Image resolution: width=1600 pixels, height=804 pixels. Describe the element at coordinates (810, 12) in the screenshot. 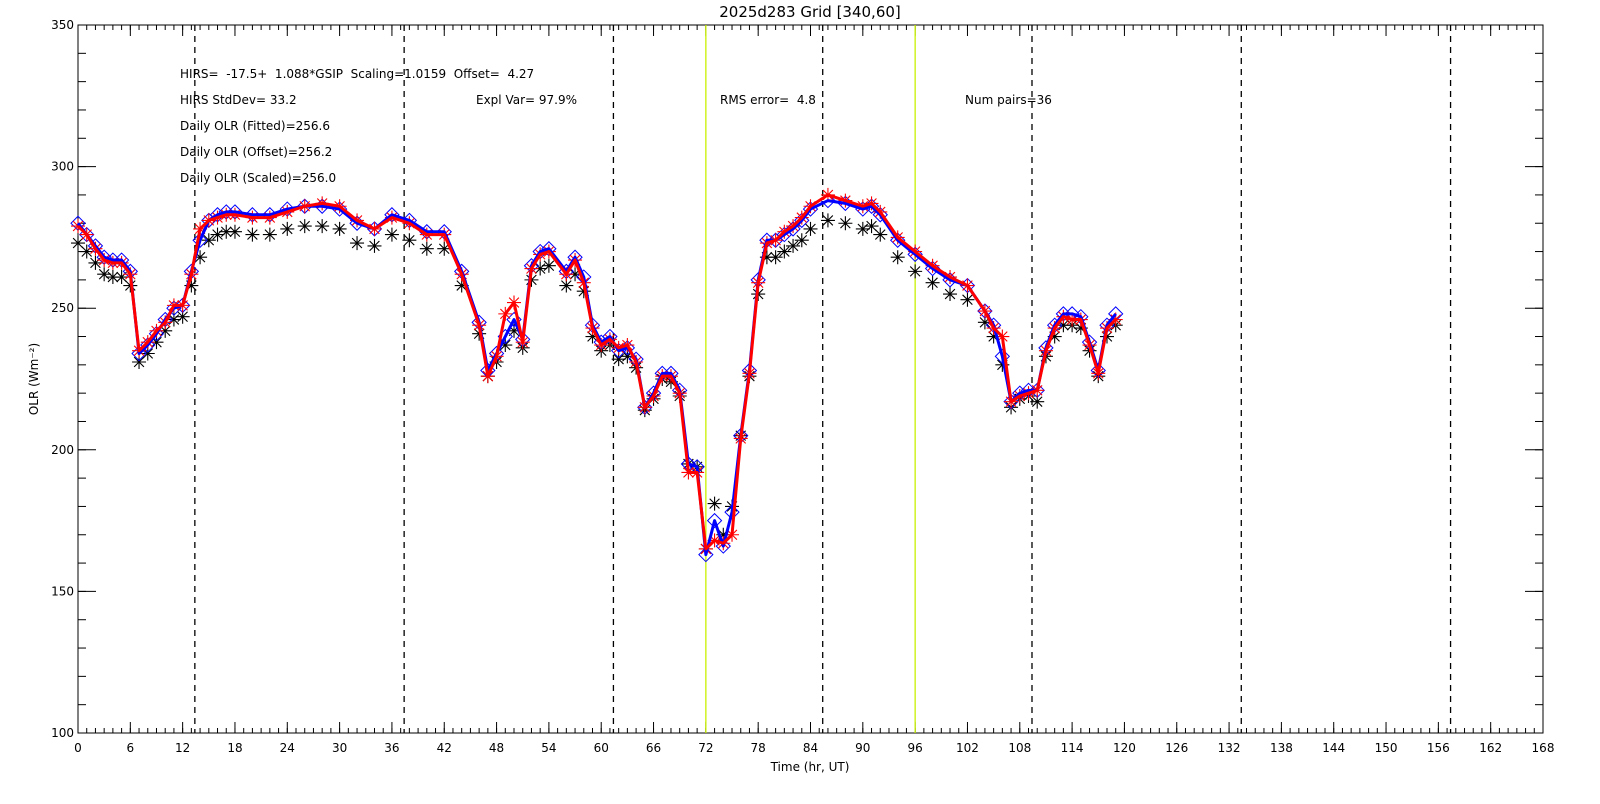

I see `chart-title: 2025d283 Grid [340,60]` at that location.